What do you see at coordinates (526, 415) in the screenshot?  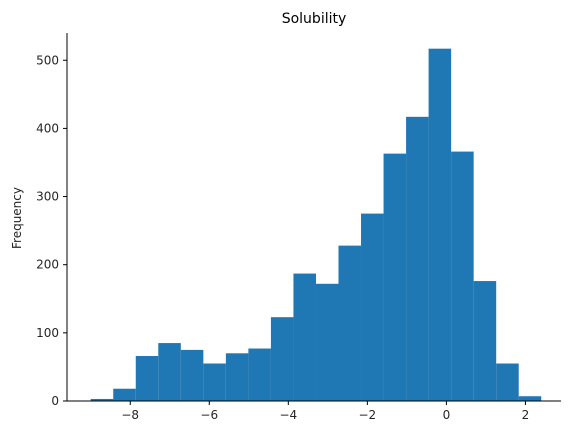 I see `x-tick-label: 2` at bounding box center [526, 415].